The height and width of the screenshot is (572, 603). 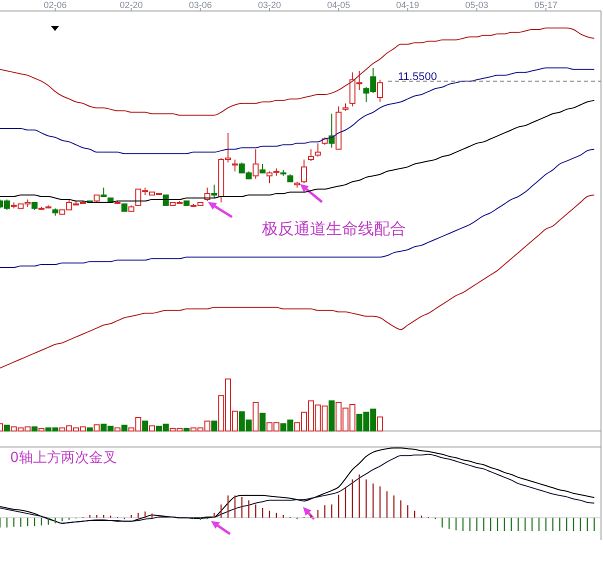 What do you see at coordinates (333, 228) in the screenshot?
I see `text: 极反通道生命线配合` at bounding box center [333, 228].